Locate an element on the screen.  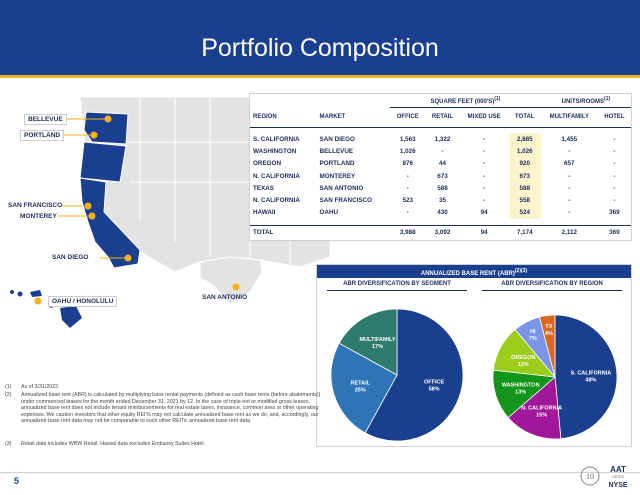
column-header: TOTAL is located at coordinates (524, 117).